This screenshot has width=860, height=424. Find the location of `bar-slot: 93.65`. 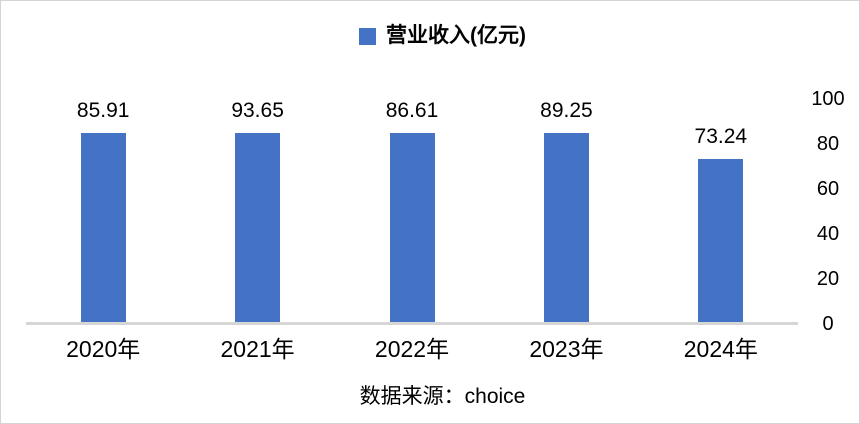

bar-slot: 93.65 is located at coordinates (257, 211).